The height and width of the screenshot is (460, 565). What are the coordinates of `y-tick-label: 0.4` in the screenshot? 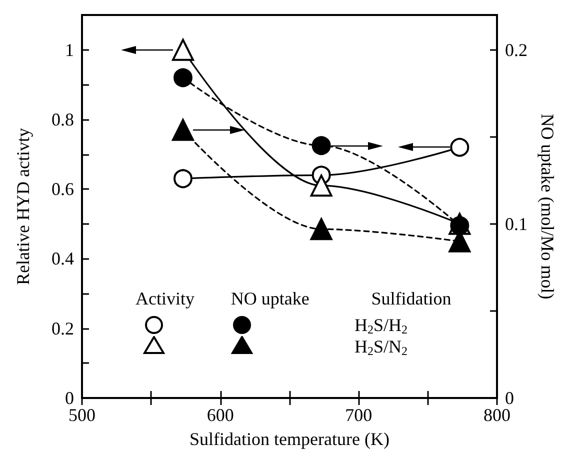 It's located at (63, 258).